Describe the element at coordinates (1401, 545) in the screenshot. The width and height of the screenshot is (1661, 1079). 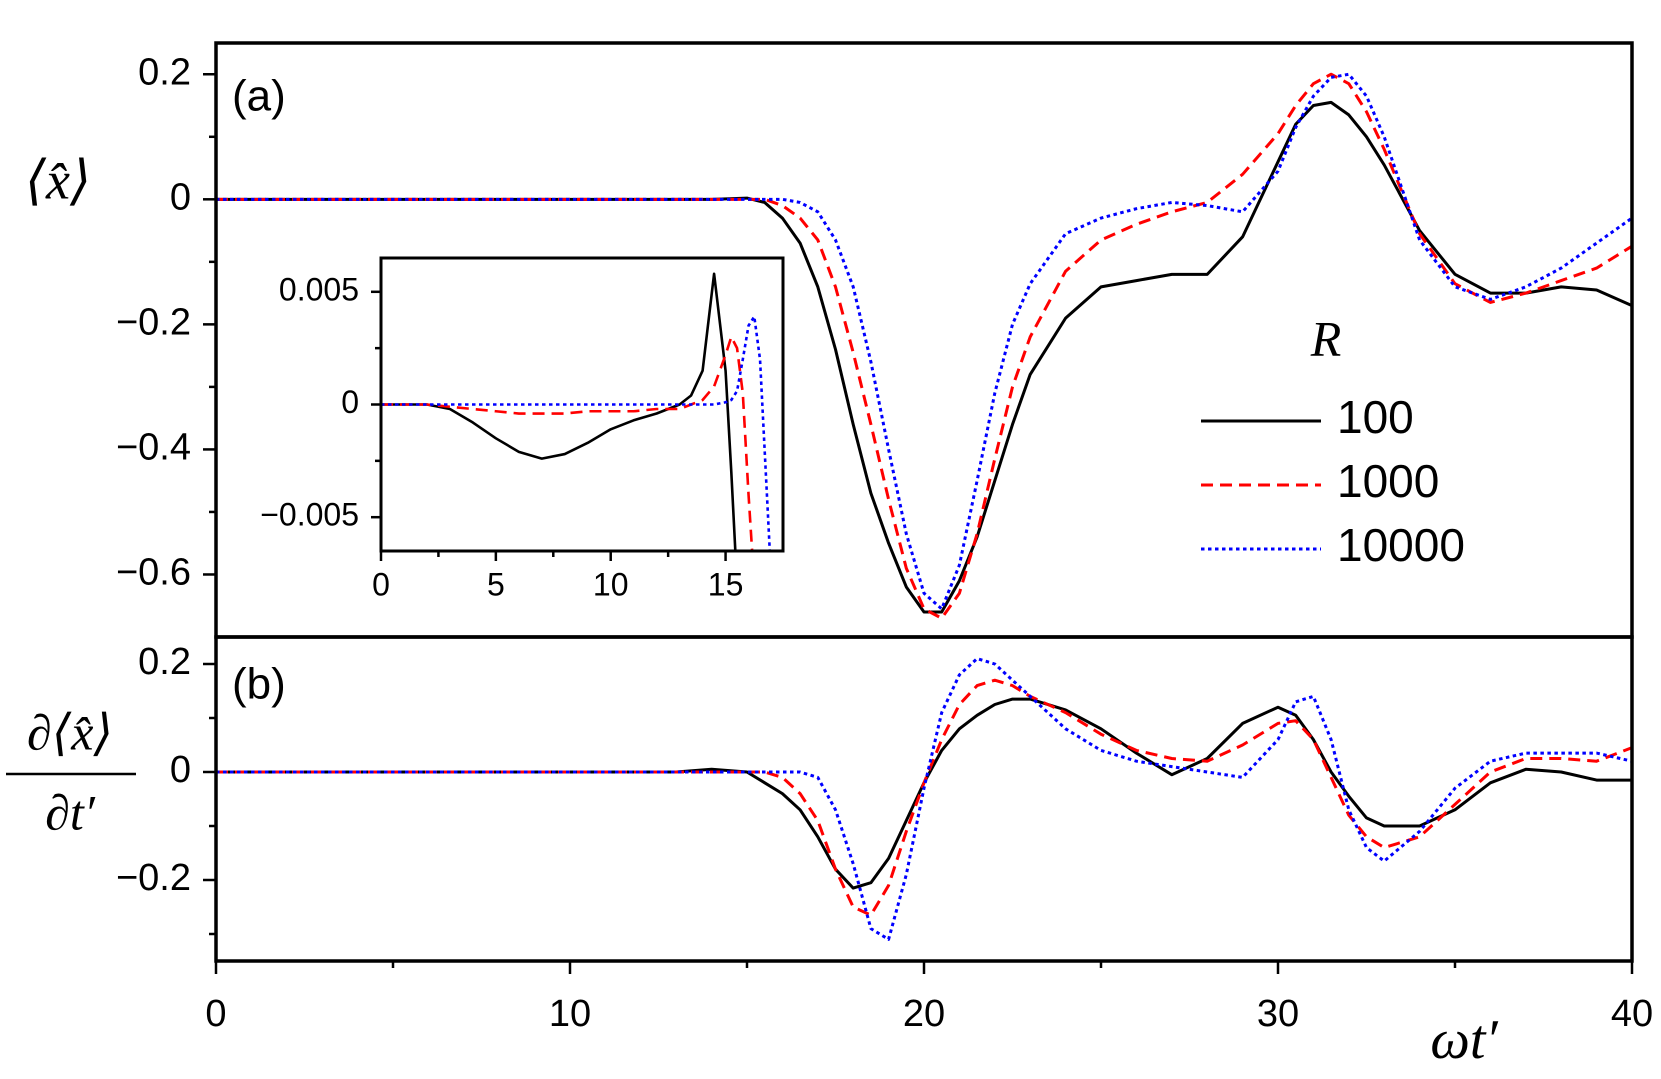
I see `legend-label: 10000` at that location.